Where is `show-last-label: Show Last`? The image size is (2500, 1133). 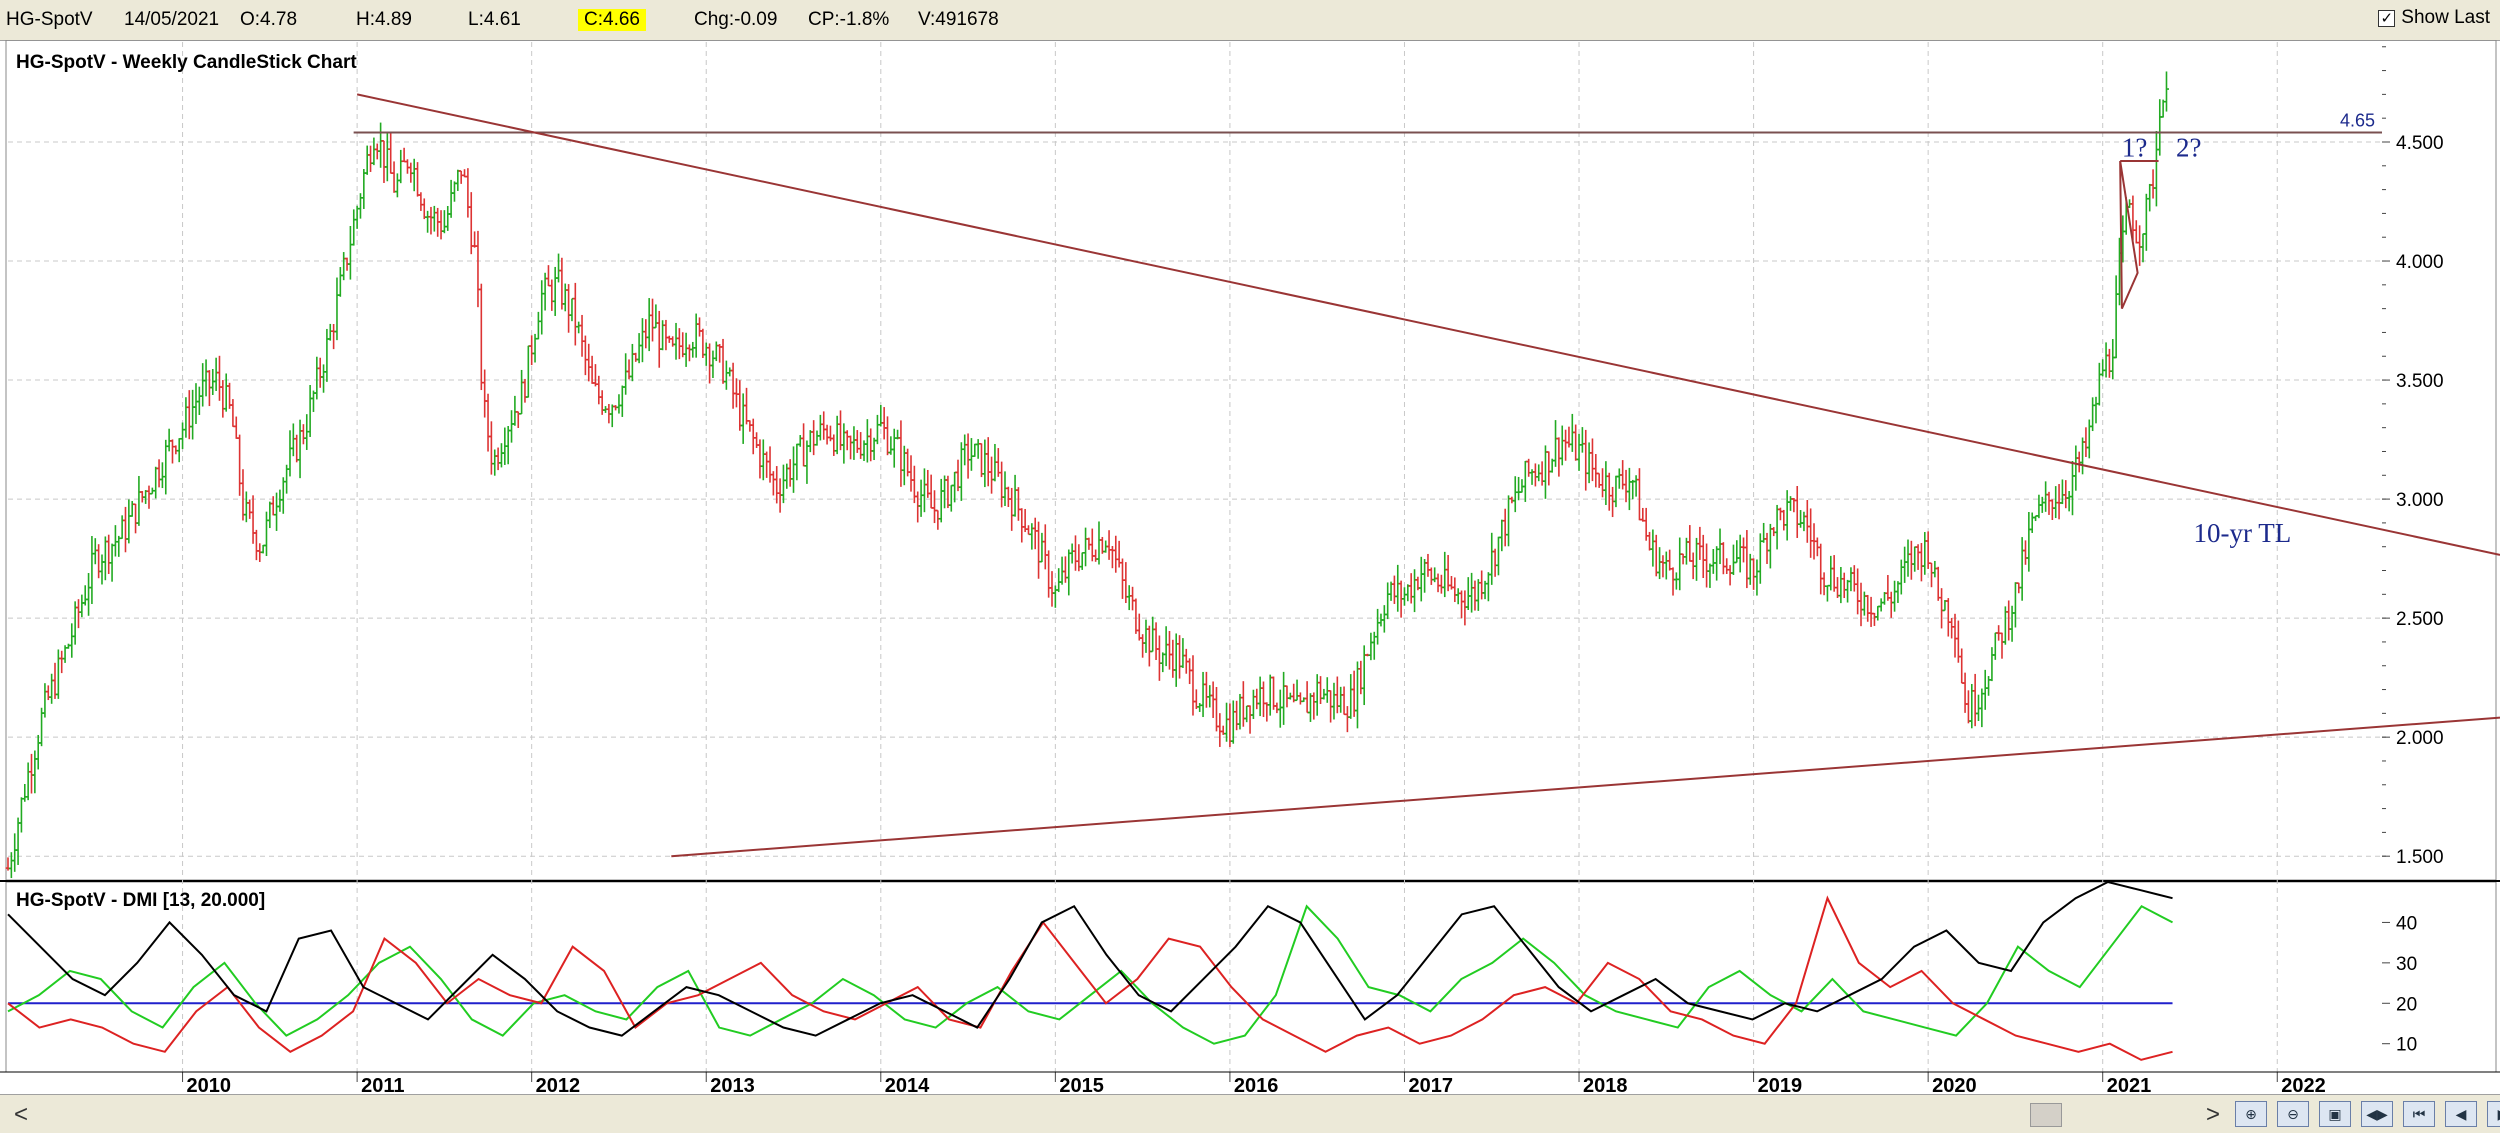 show-last-label: Show Last is located at coordinates (2445, 17).